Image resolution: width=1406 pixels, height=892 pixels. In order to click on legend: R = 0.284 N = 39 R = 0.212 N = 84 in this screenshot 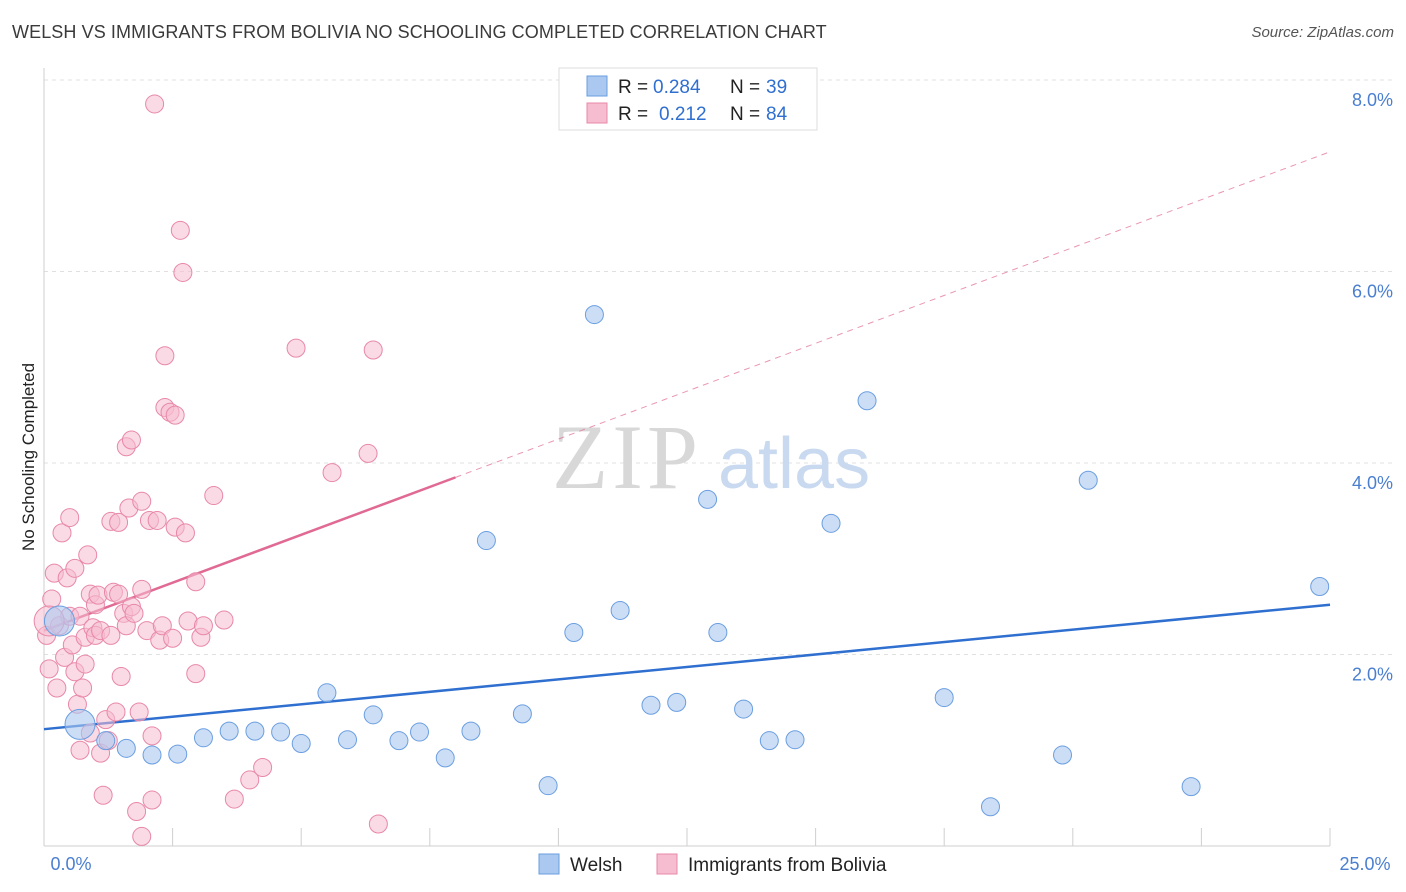, I will do `click(688, 99)`.